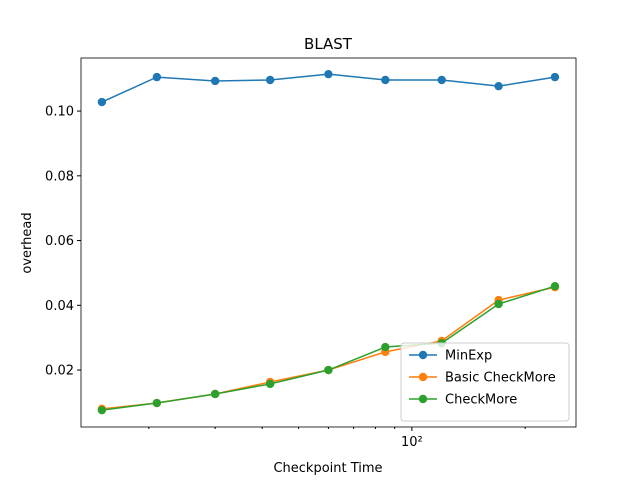 The height and width of the screenshot is (480, 640). Describe the element at coordinates (468, 356) in the screenshot. I see `legend-label: MinExp` at that location.